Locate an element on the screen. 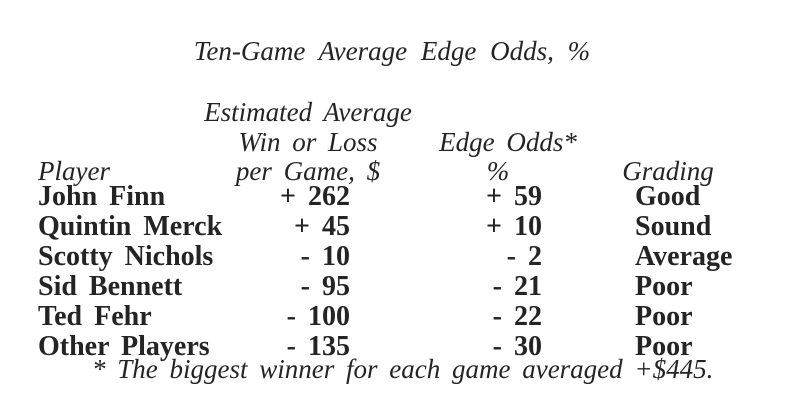 The image size is (800, 411). player-name-cell: Scotty Nichols is located at coordinates (126, 256).